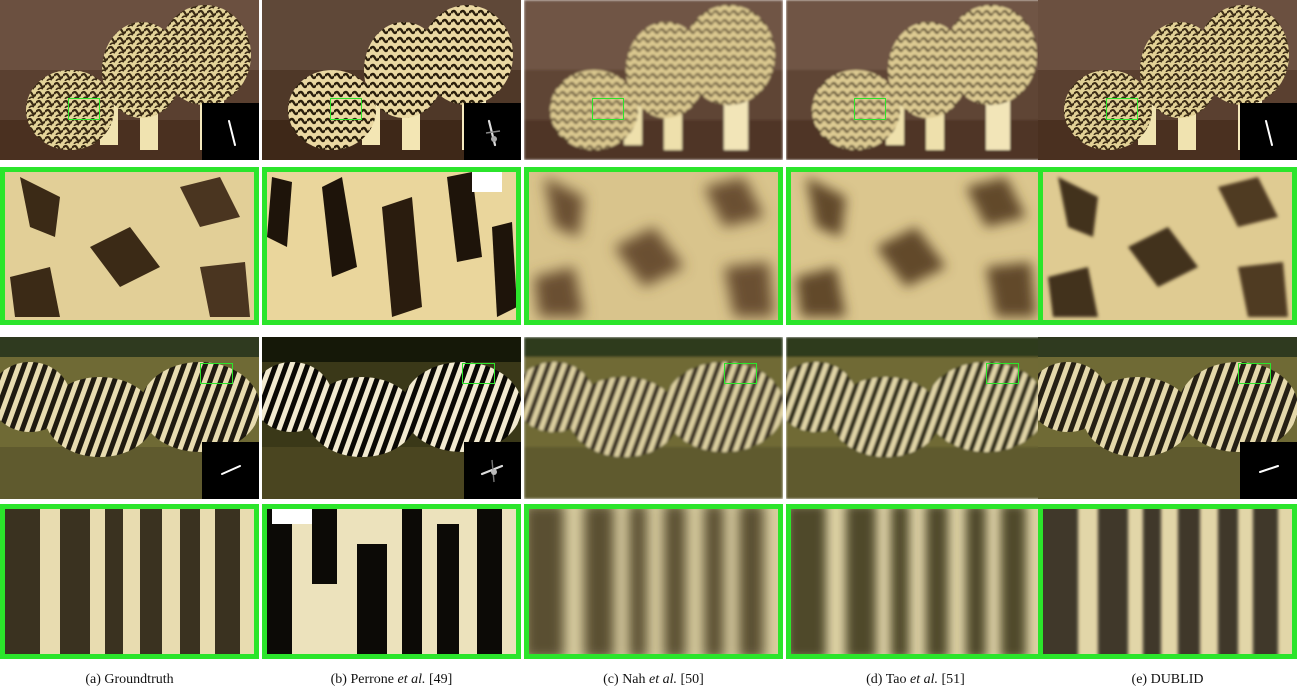 The height and width of the screenshot is (693, 1297). I want to click on caption-label: (e), so click(1141, 679).